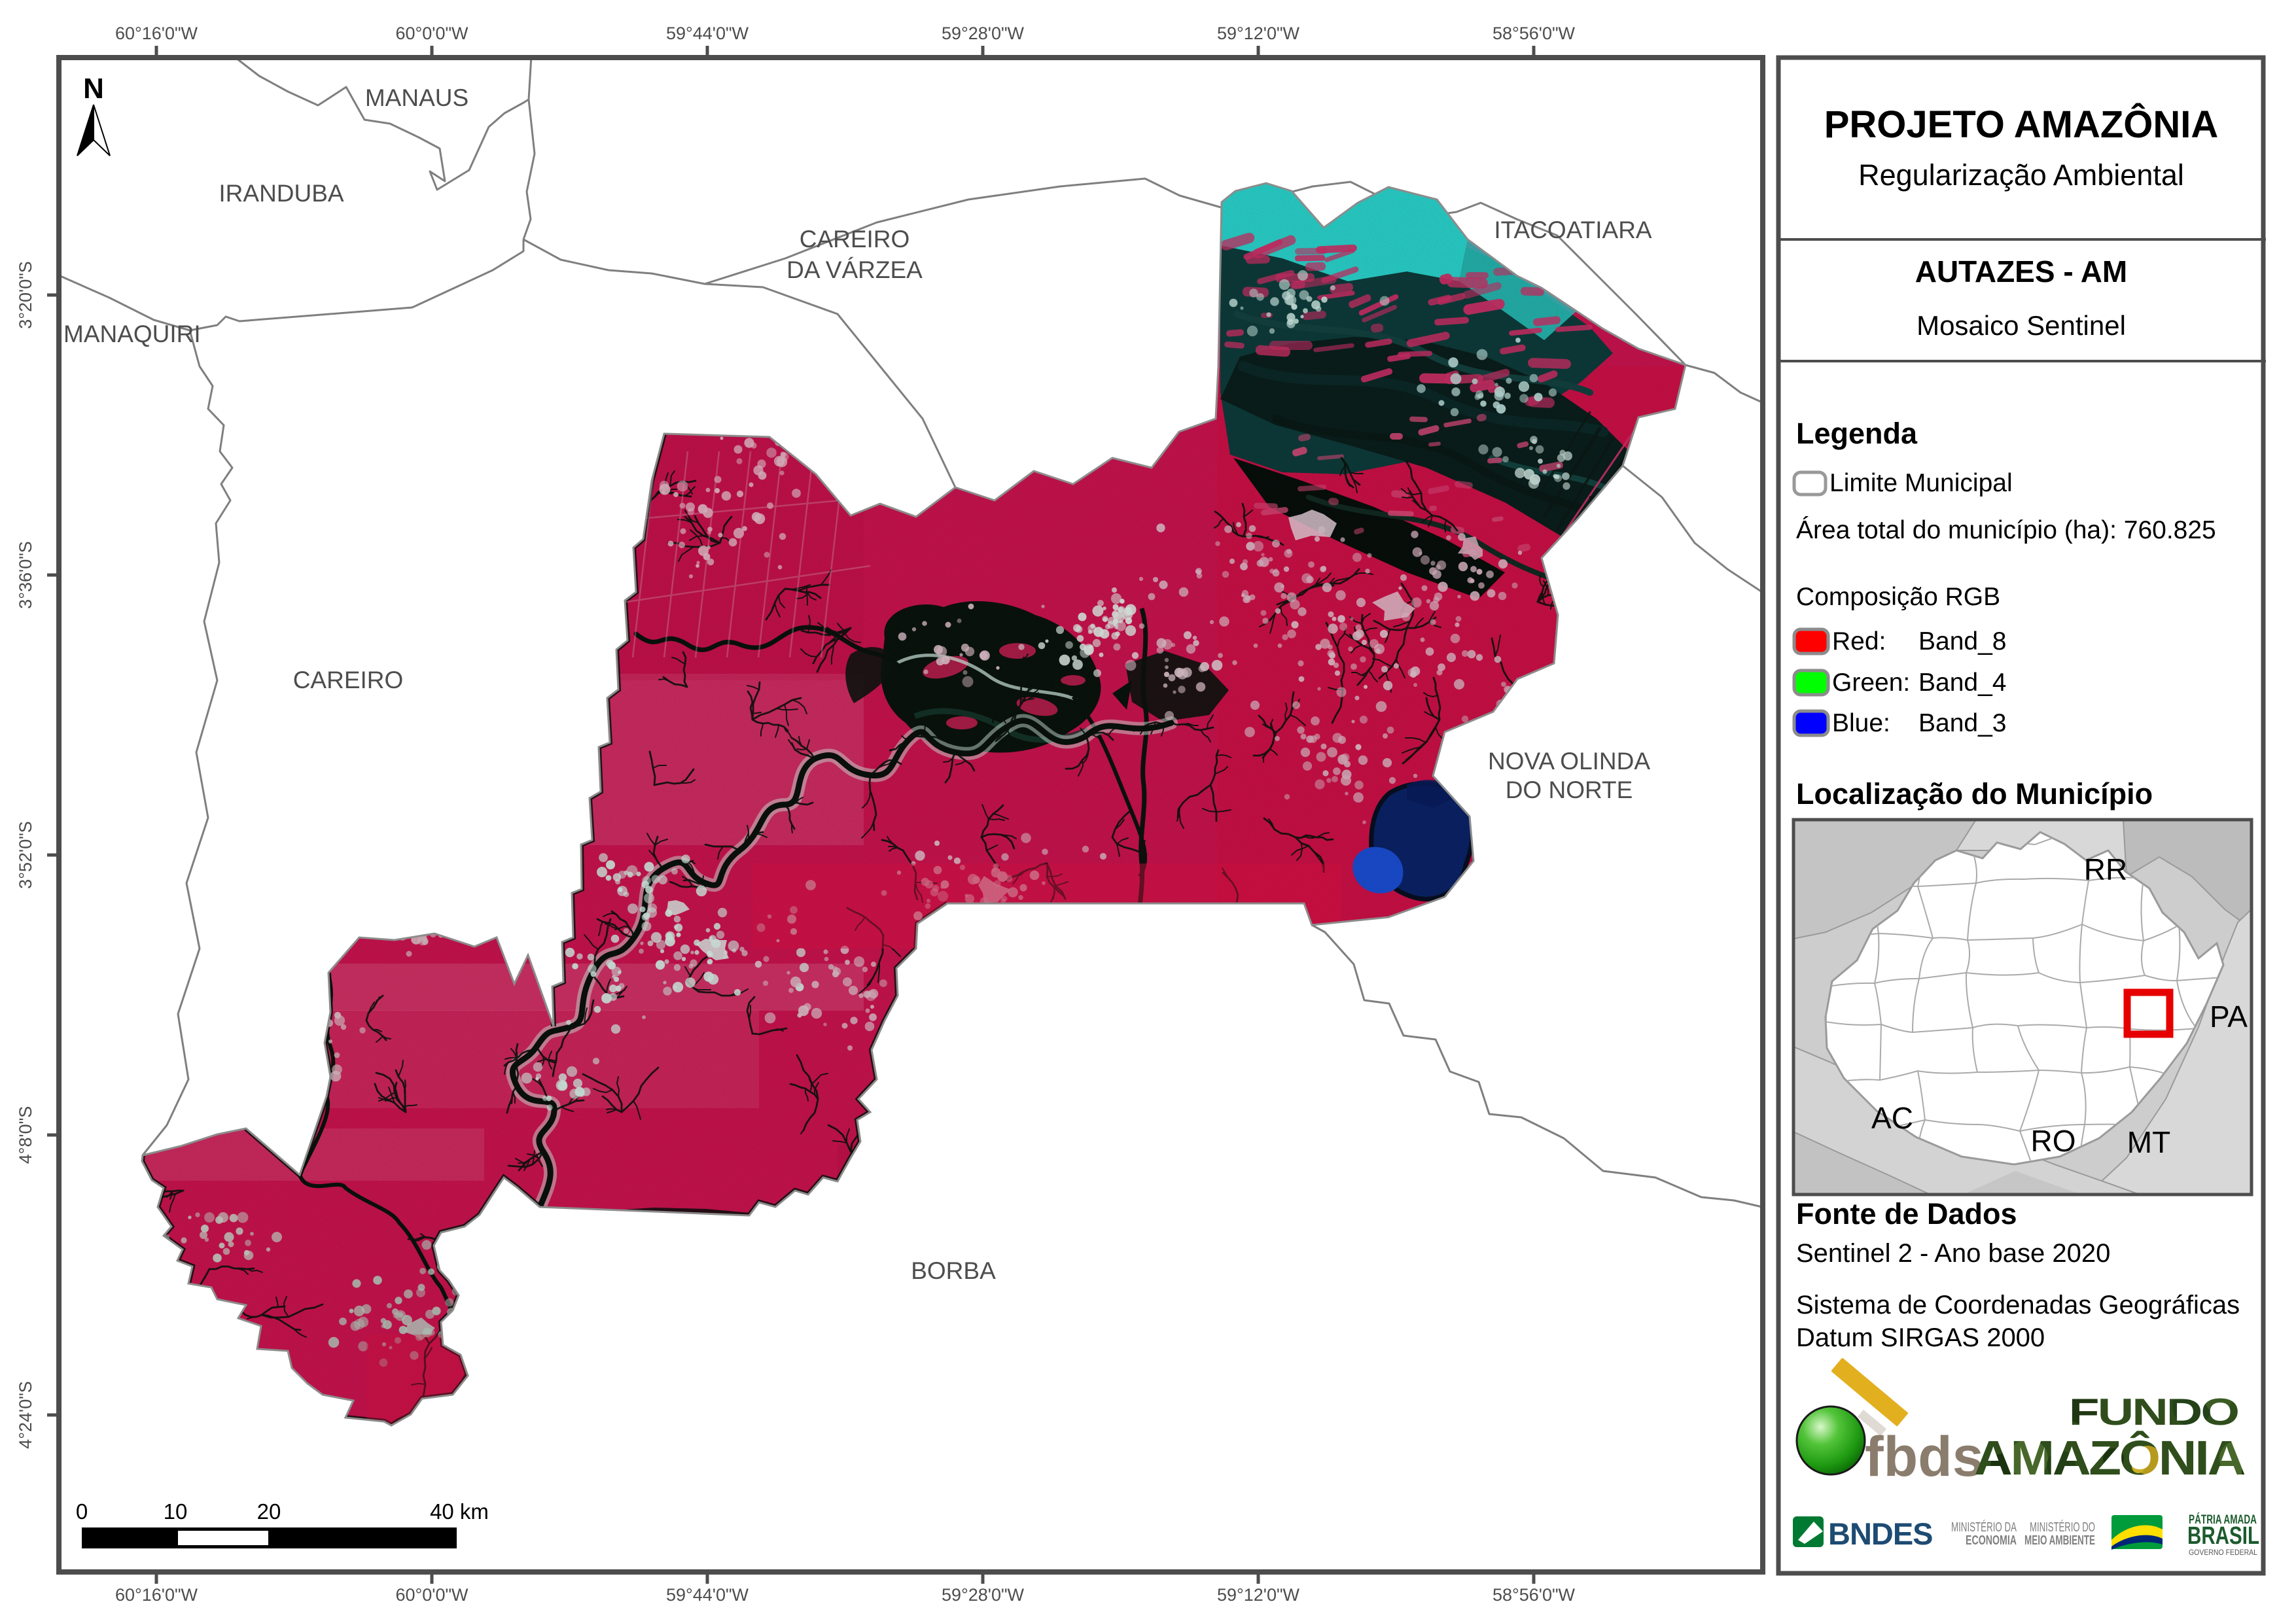  What do you see at coordinates (1984, 1527) in the screenshot?
I see `svg-text: MINISTÉRIO DA` at bounding box center [1984, 1527].